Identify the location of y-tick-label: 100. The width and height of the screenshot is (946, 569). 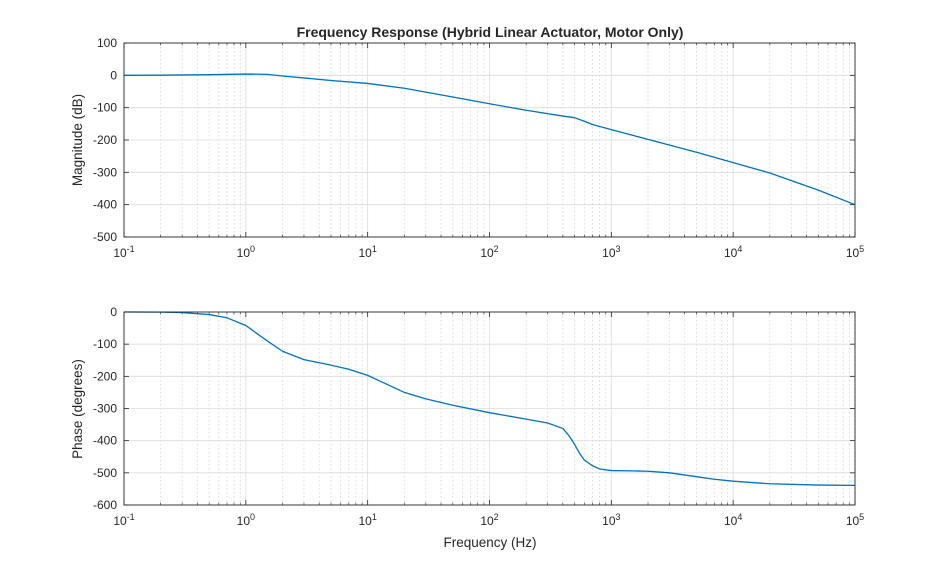
(107, 43).